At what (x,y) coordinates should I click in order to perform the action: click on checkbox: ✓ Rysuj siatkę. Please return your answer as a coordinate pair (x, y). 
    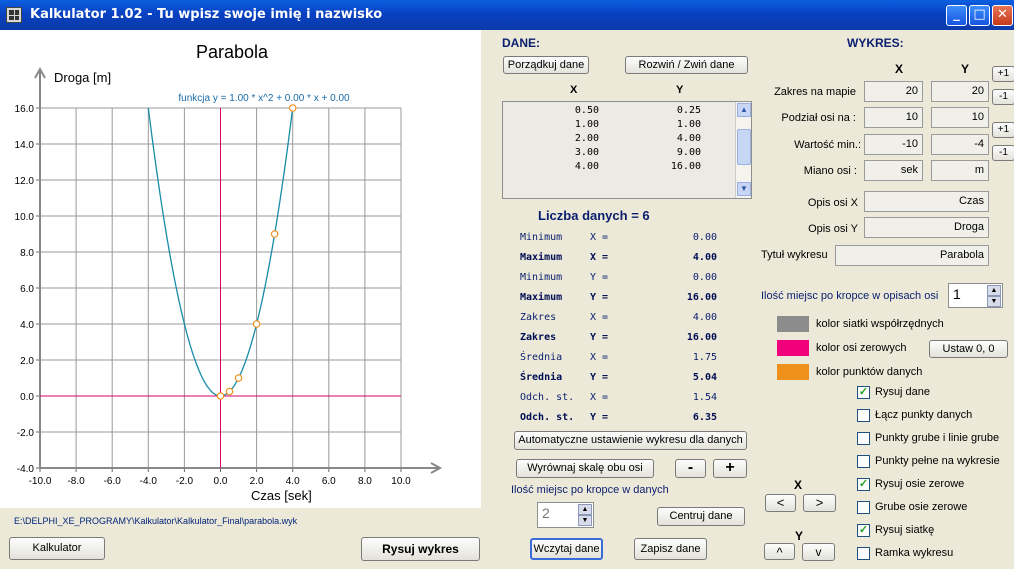
    Looking at the image, I should click on (932, 531).